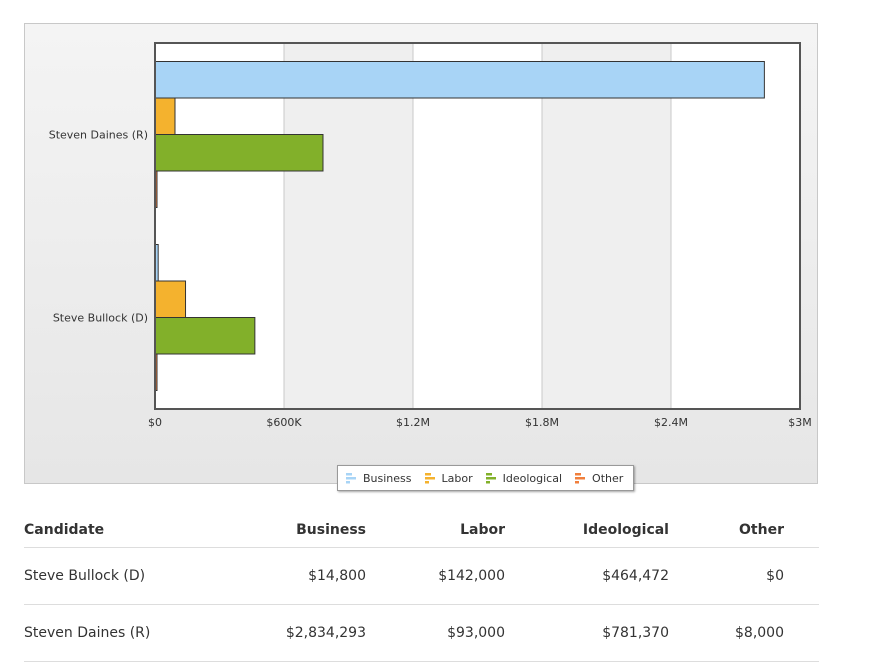  I want to click on x-tick-label: $3M, so click(800, 422).